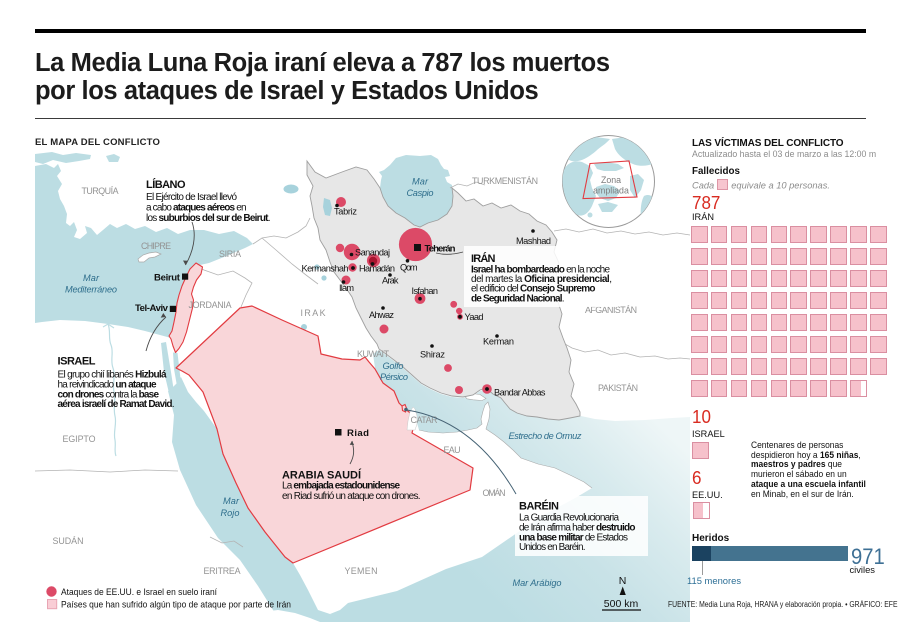 The image size is (900, 622). Describe the element at coordinates (152, 308) in the screenshot. I see `svg-text: Tel-Aviv` at that location.